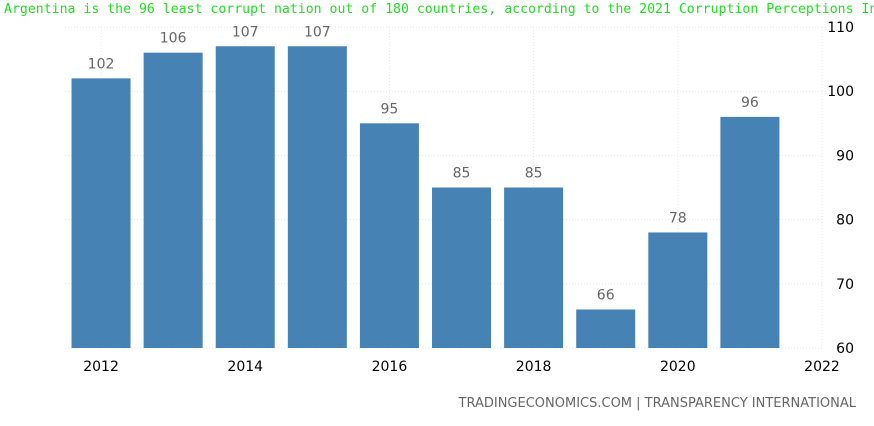  What do you see at coordinates (840, 92) in the screenshot?
I see `y-tick-label: 100` at bounding box center [840, 92].